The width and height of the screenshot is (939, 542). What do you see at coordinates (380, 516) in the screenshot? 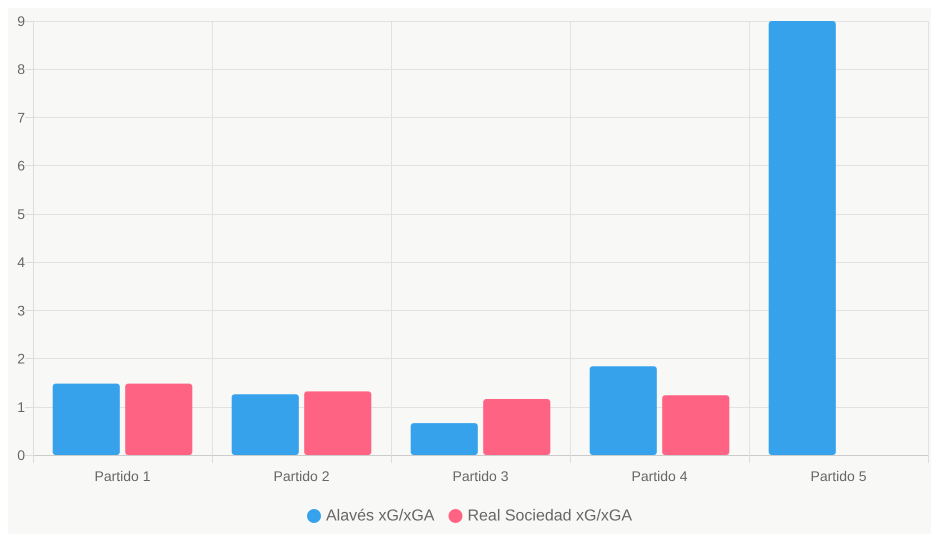
I see `legend-label: Alavés xG/xGA` at bounding box center [380, 516].